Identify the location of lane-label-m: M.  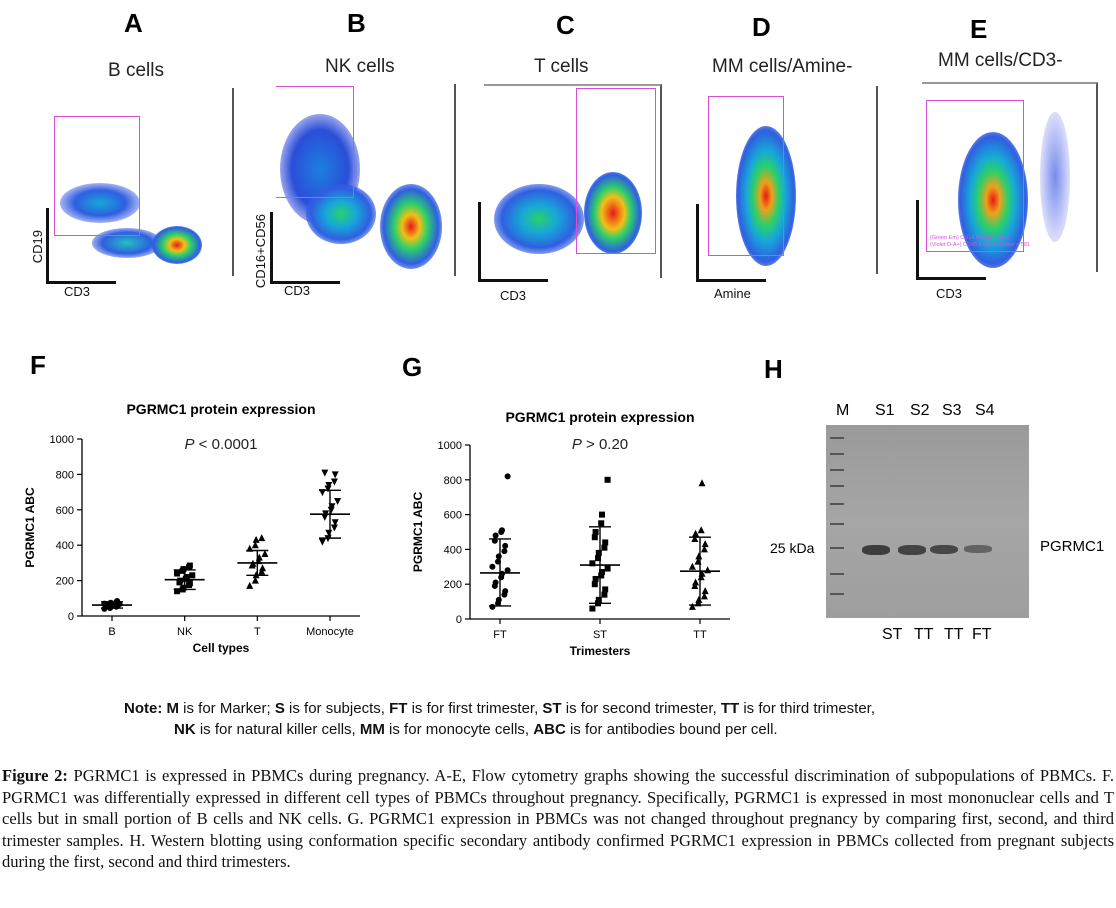
(843, 410).